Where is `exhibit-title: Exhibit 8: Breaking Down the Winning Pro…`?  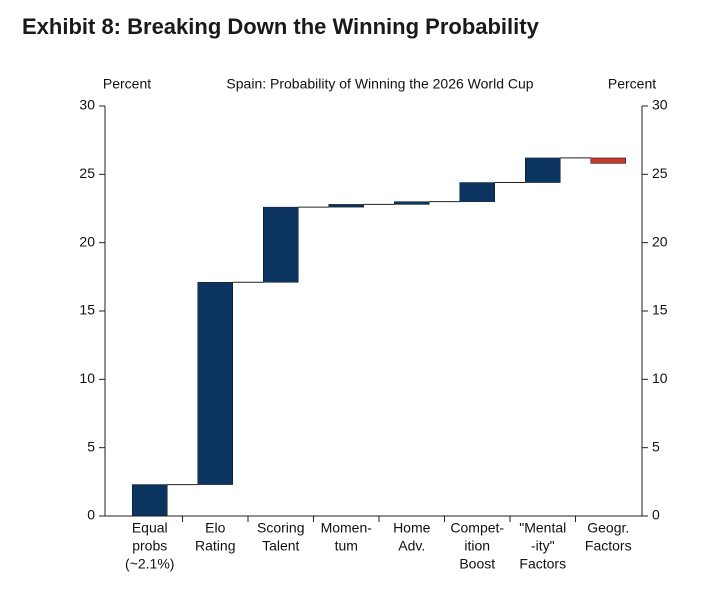 exhibit-title: Exhibit 8: Breaking Down the Winning Pro… is located at coordinates (281, 26).